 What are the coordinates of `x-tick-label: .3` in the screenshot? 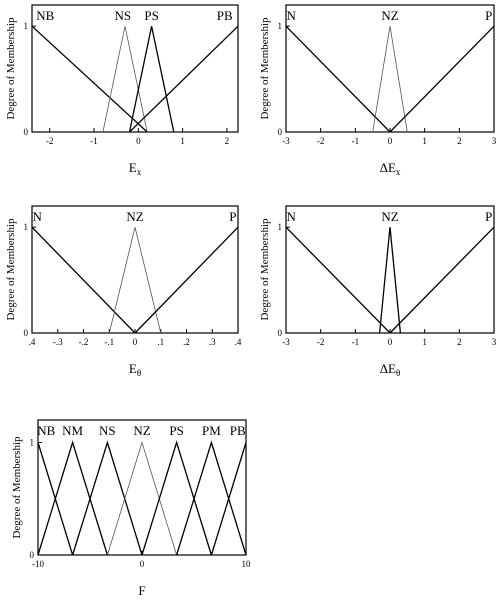 It's located at (212, 342).